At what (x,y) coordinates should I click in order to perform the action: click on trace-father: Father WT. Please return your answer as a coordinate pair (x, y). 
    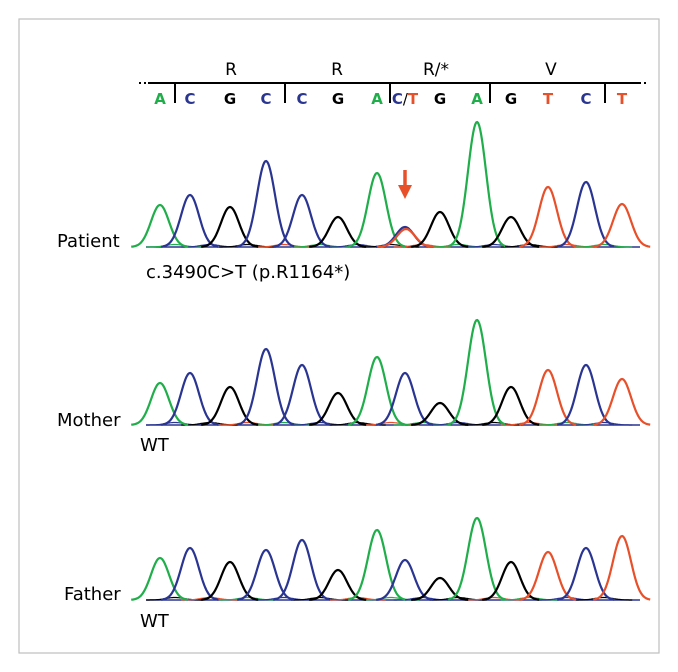
    Looking at the image, I should click on (357, 574).